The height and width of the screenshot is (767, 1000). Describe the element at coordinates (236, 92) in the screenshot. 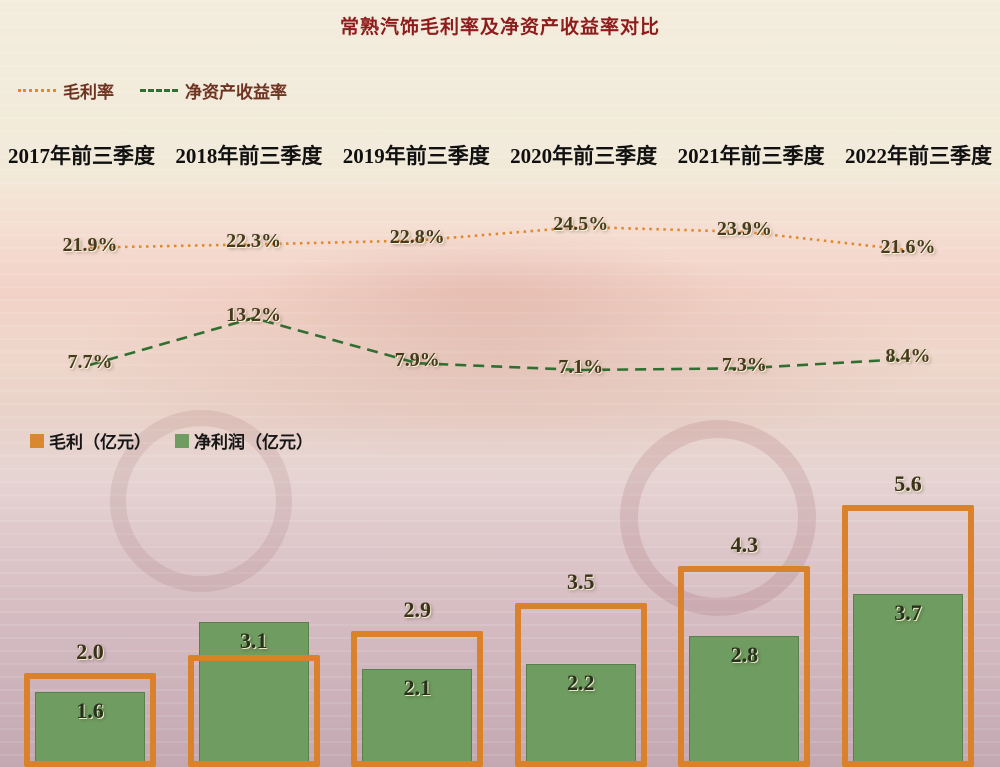

I see `legend-label: 净资产收益率` at that location.